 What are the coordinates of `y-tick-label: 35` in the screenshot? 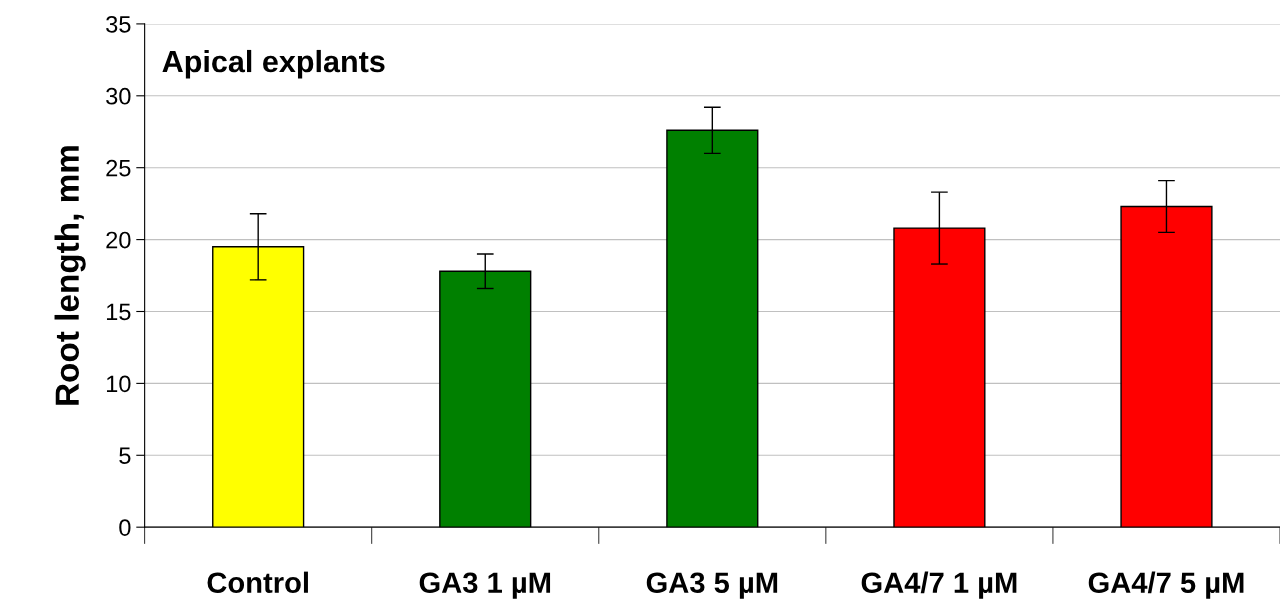 It's located at (118, 24).